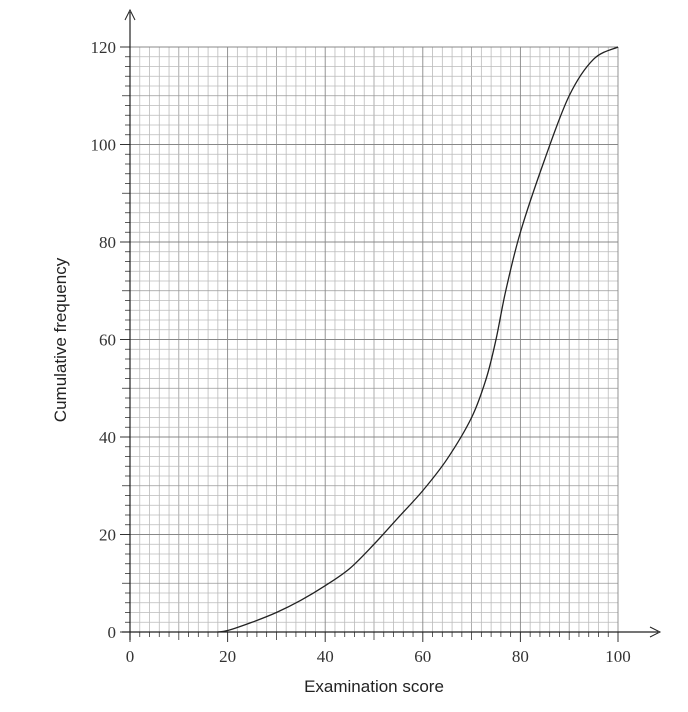 Image resolution: width=688 pixels, height=712 pixels. Describe the element at coordinates (60, 339) in the screenshot. I see `y-axis-title: Cumulative frequency` at that location.